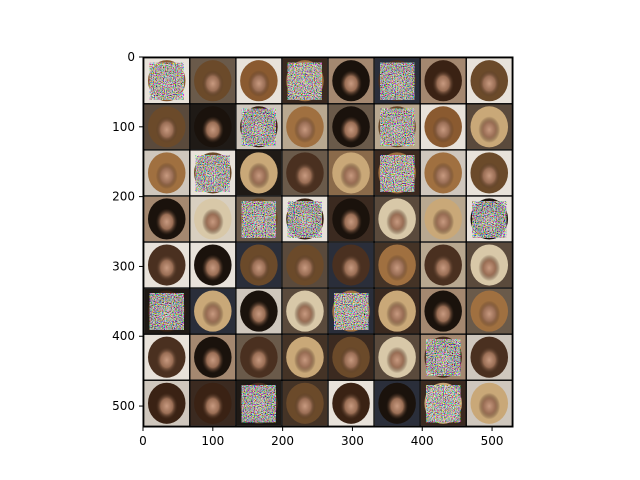 Image resolution: width=640 pixels, height=480 pixels. Describe the element at coordinates (282, 441) in the screenshot. I see `x-tick-label: 200` at that location.